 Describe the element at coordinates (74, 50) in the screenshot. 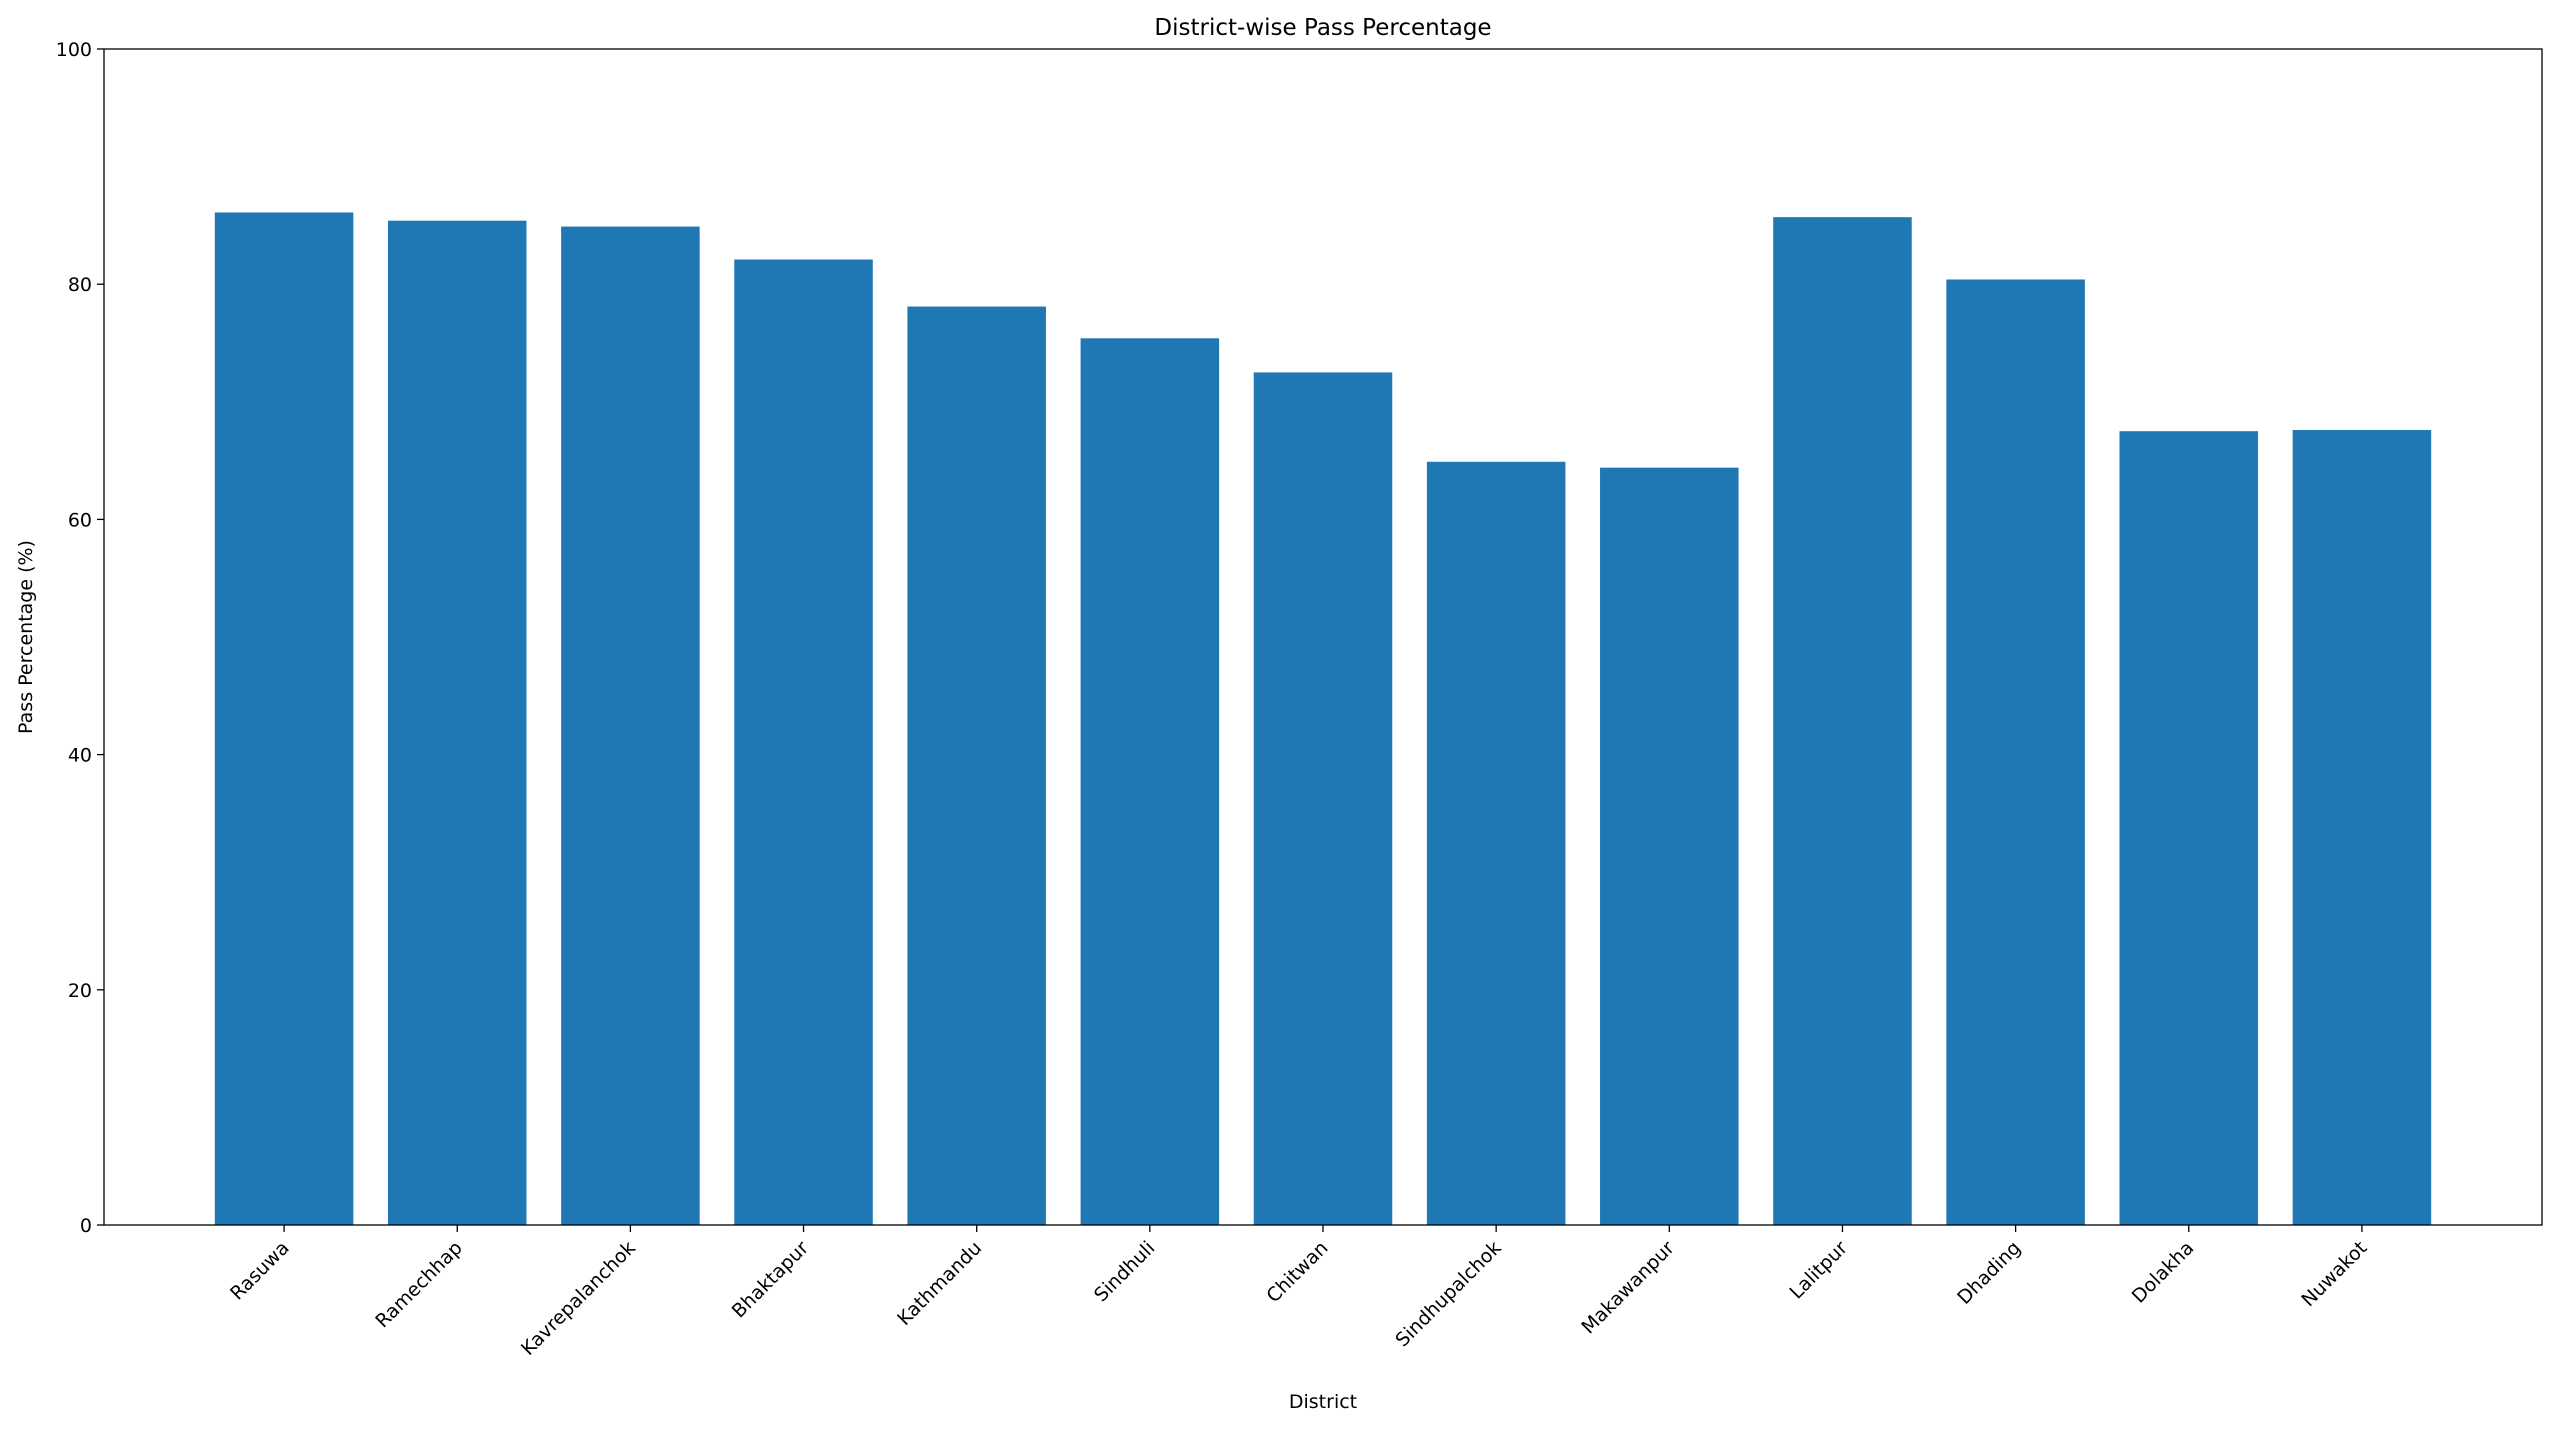

I see `y-tick-label: 100` at that location.